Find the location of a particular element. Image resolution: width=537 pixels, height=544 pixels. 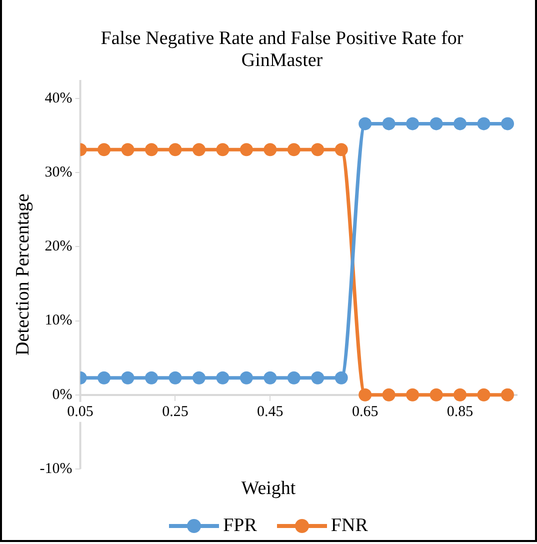

x-tick-label: 0.25 is located at coordinates (175, 412).